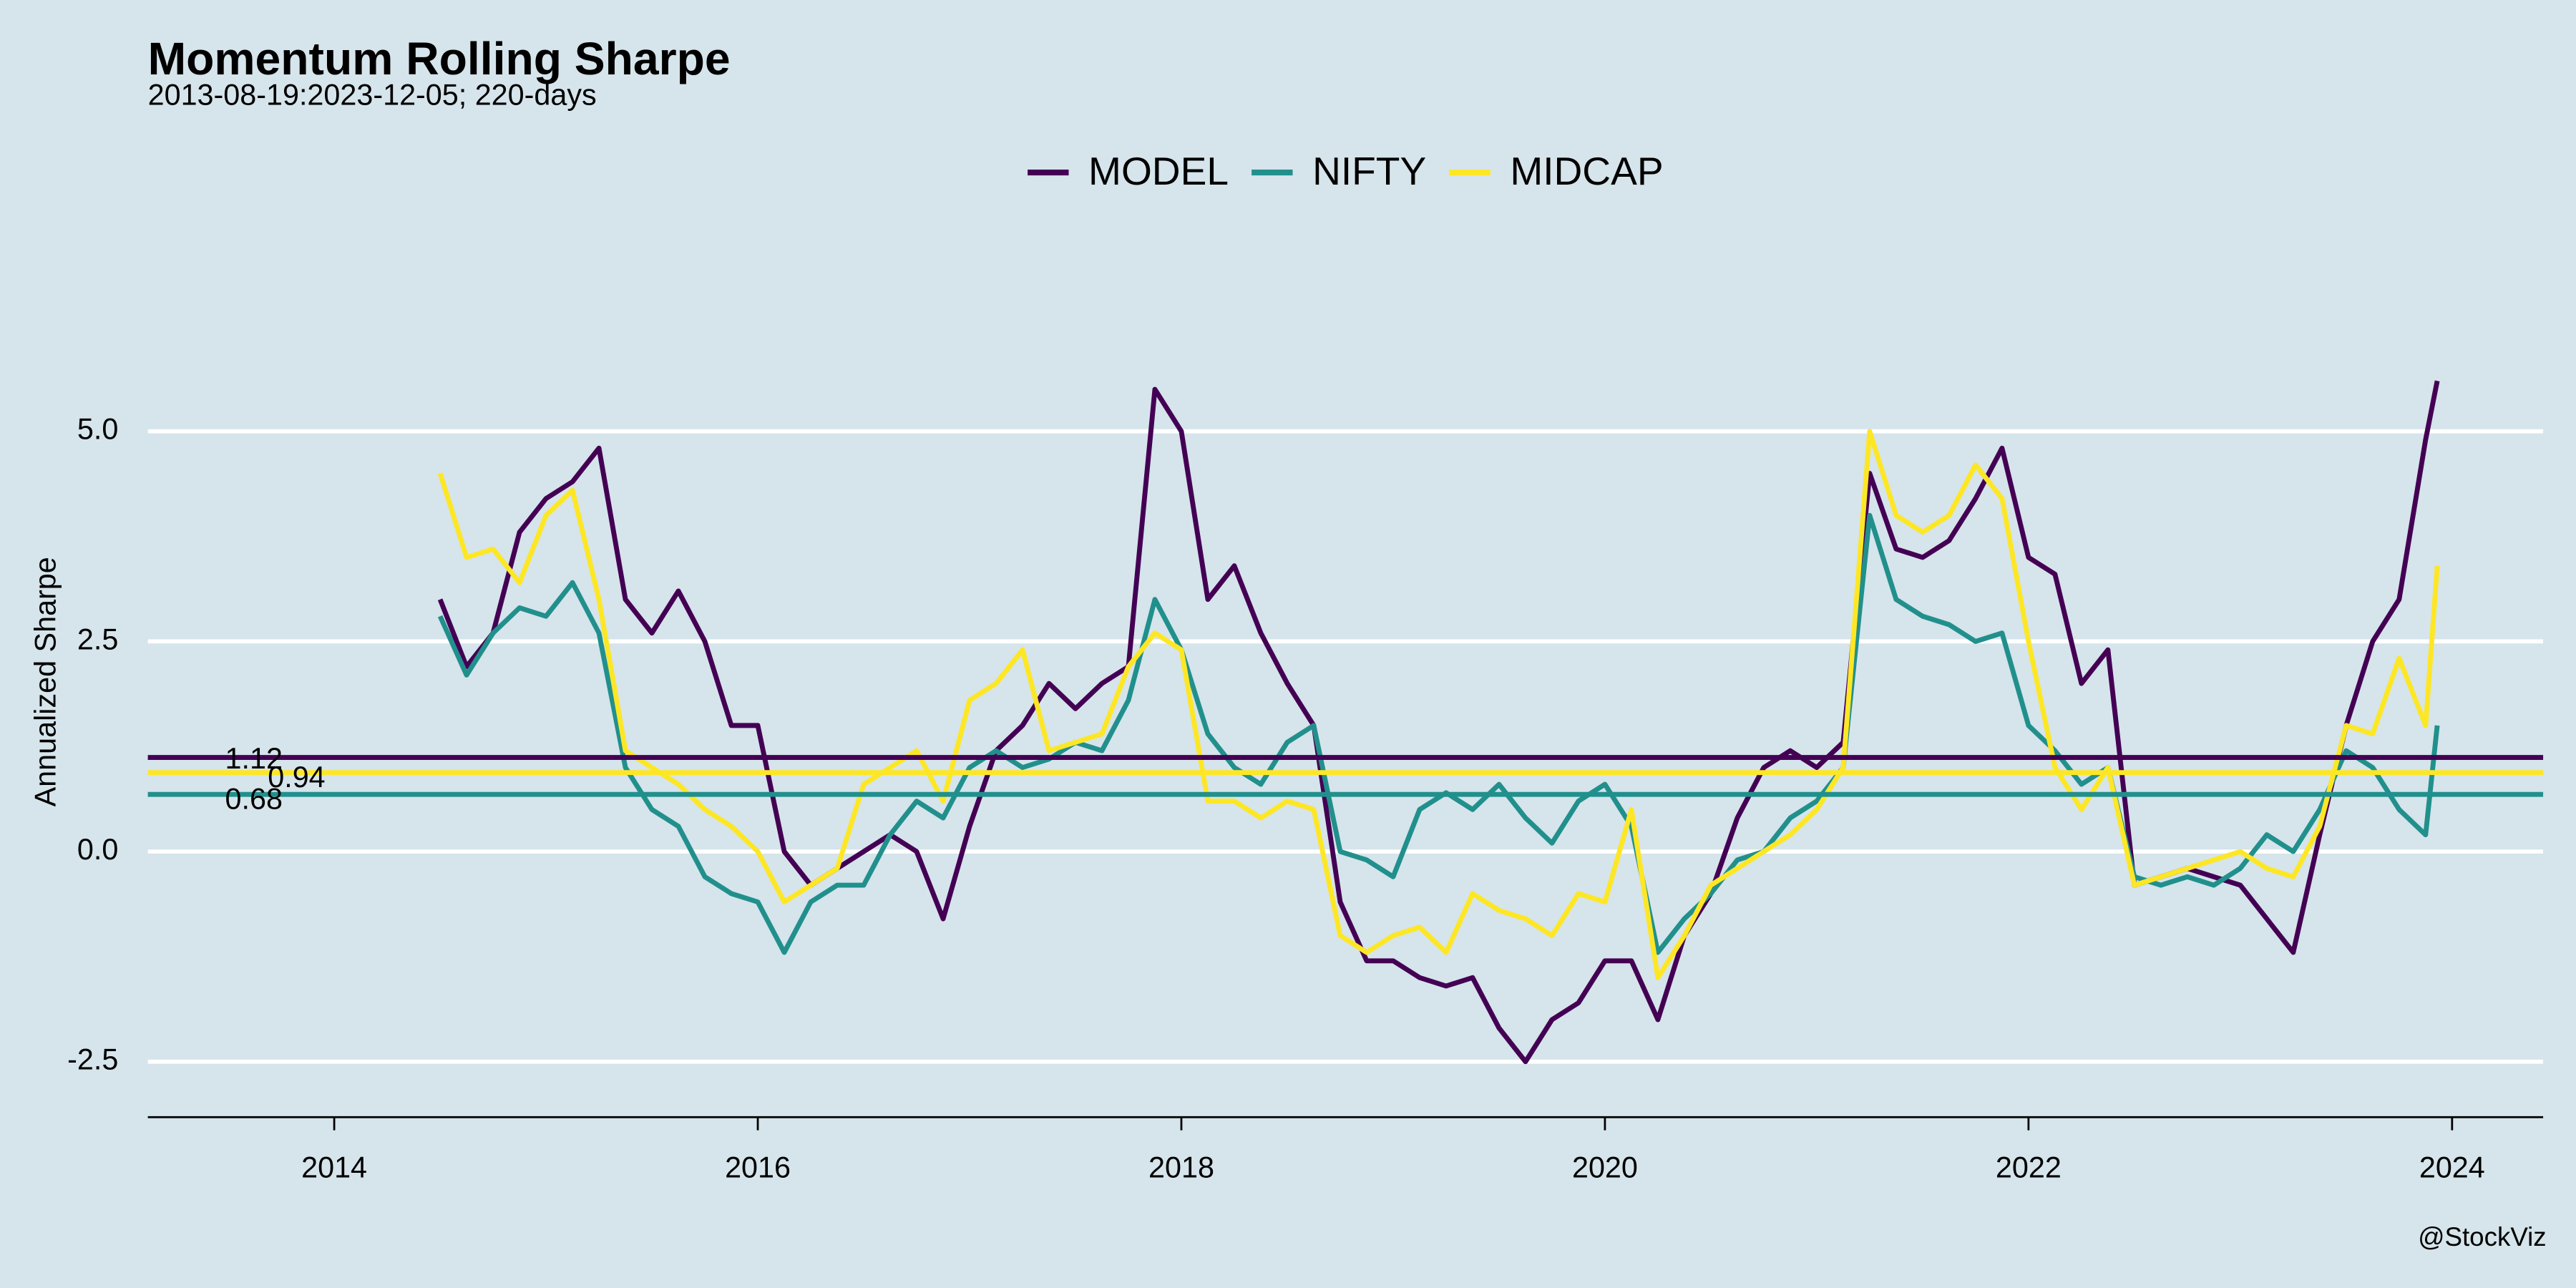 This screenshot has width=2576, height=1288. I want to click on legend: MODEL NIFTY MIDCAP, so click(1346, 171).